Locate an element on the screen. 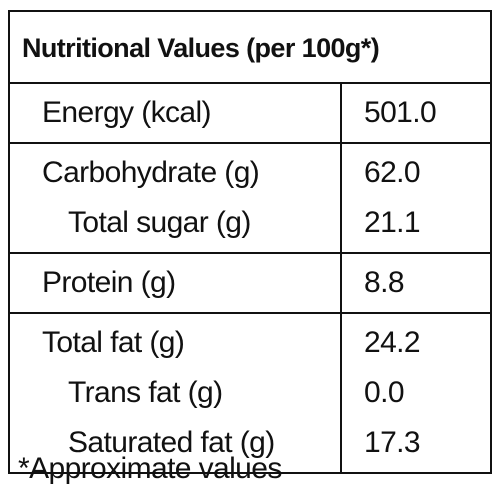 This screenshot has height=500, width=500. nutrient-value: 62.0 is located at coordinates (392, 172).